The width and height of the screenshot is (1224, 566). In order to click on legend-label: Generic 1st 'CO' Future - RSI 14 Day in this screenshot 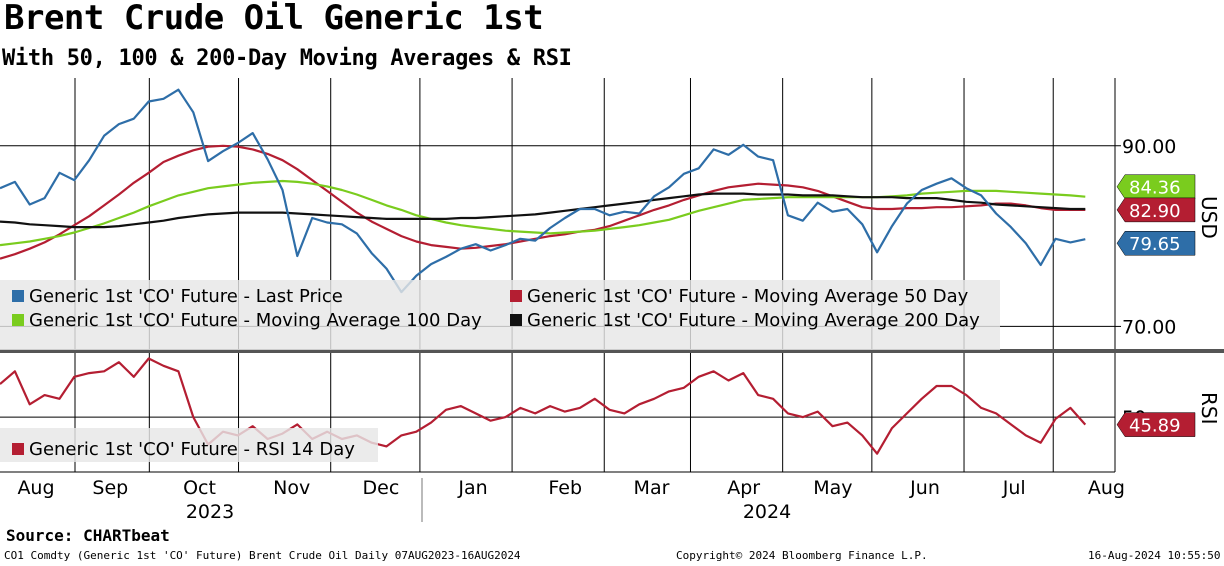, I will do `click(192, 449)`.